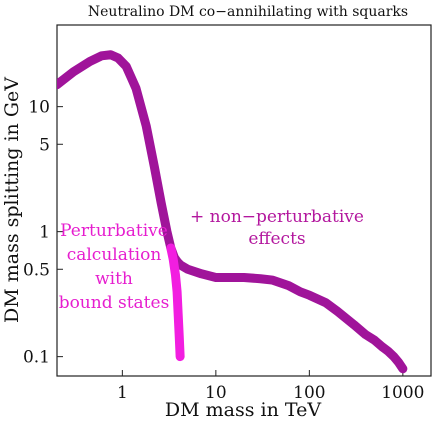 Image resolution: width=436 pixels, height=430 pixels. I want to click on x-tick-label: 1, so click(122, 393).